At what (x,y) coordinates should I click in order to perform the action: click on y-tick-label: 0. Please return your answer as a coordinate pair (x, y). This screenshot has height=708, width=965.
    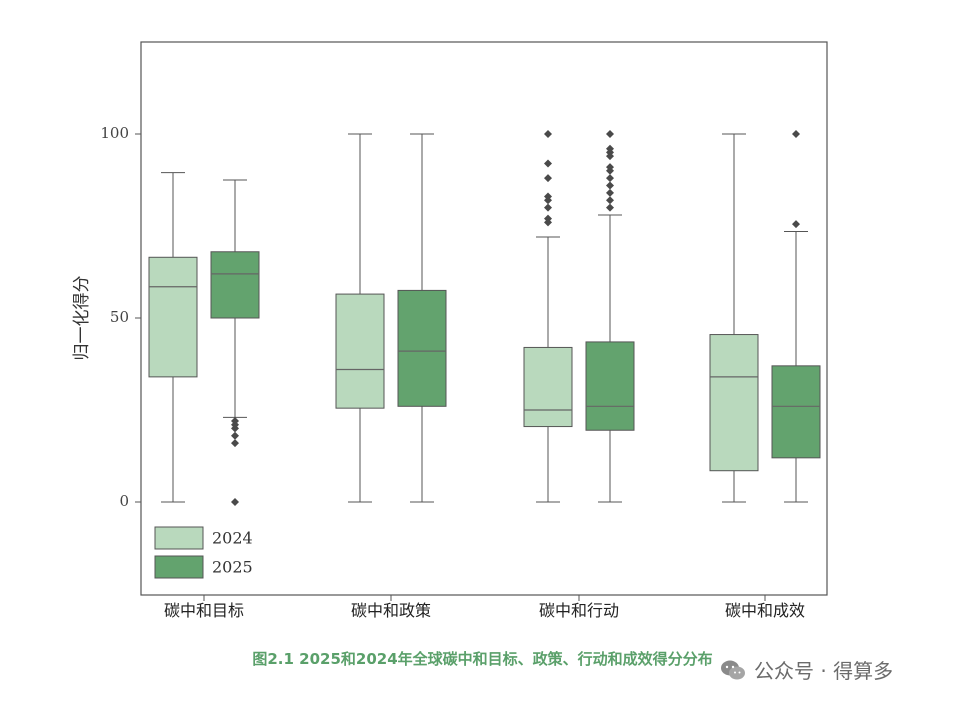
    Looking at the image, I should click on (124, 501).